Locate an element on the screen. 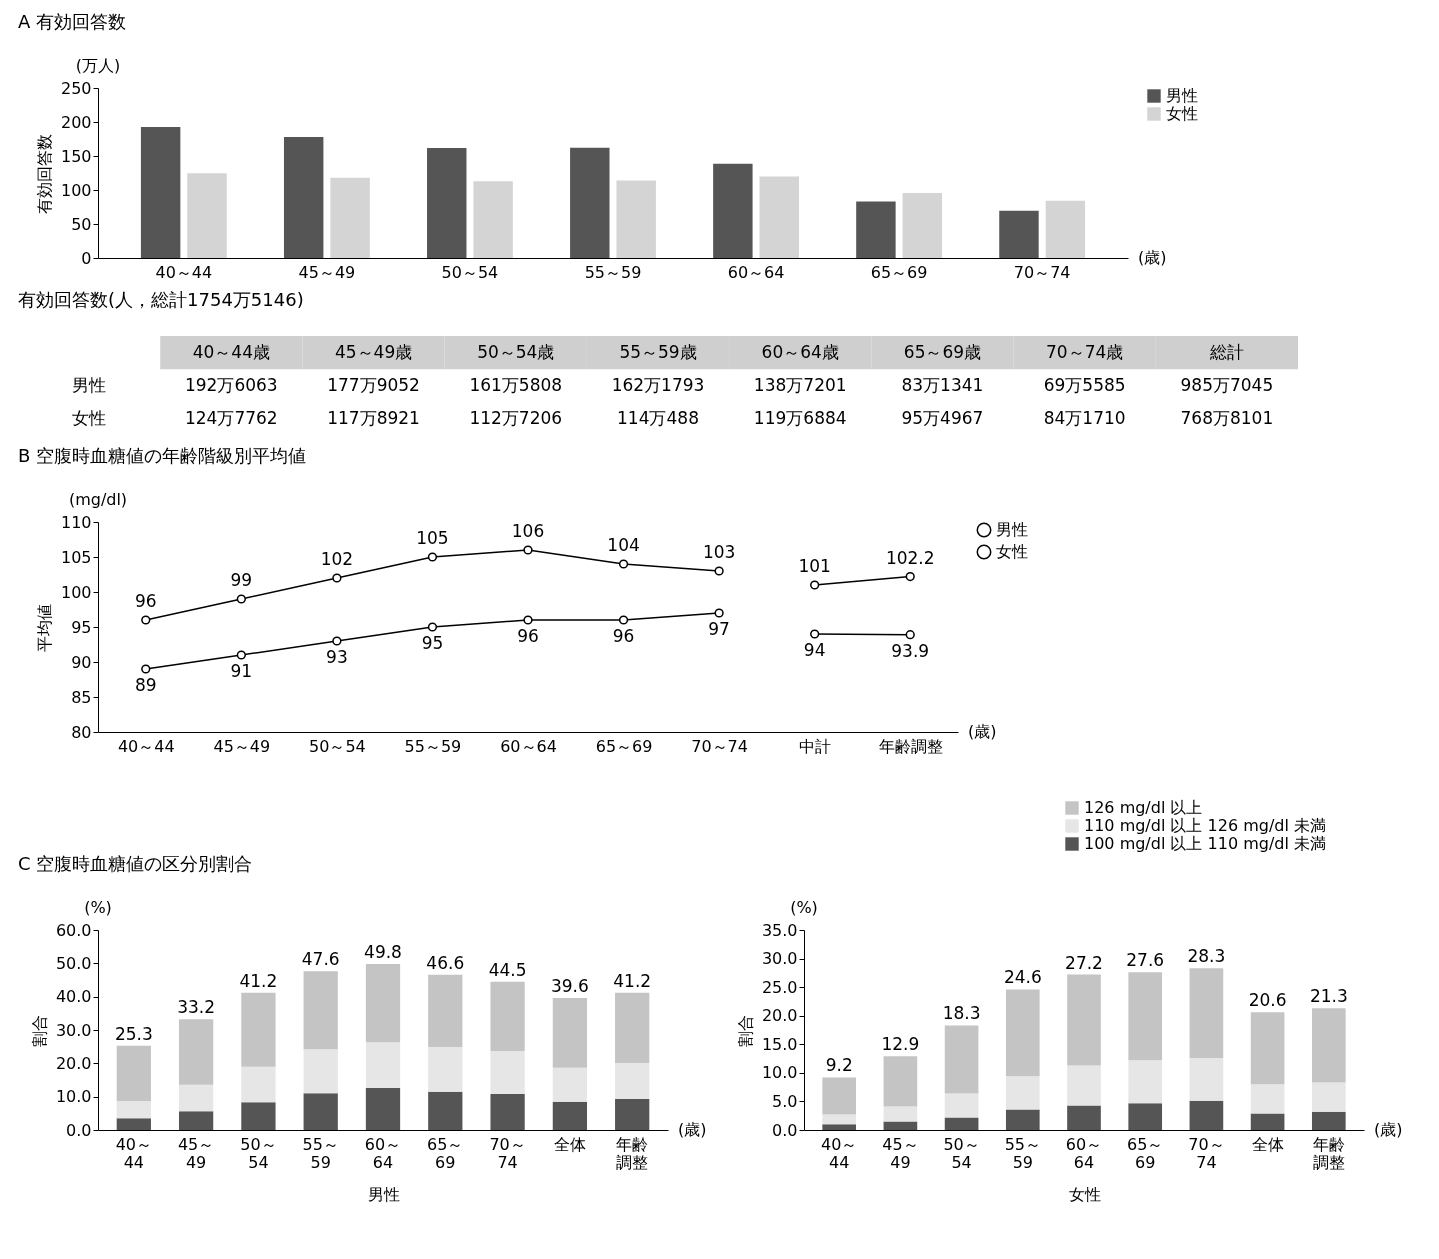 The height and width of the screenshot is (1259, 1439). y-tick-label: 50 is located at coordinates (81, 224).